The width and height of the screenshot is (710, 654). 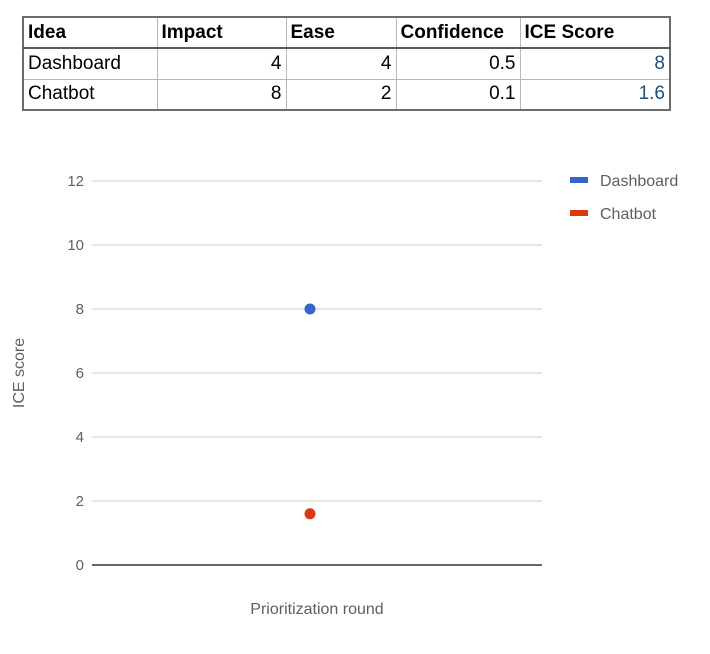 I want to click on table-row: Dashboard 4 4 0.5 8, so click(x=346, y=63).